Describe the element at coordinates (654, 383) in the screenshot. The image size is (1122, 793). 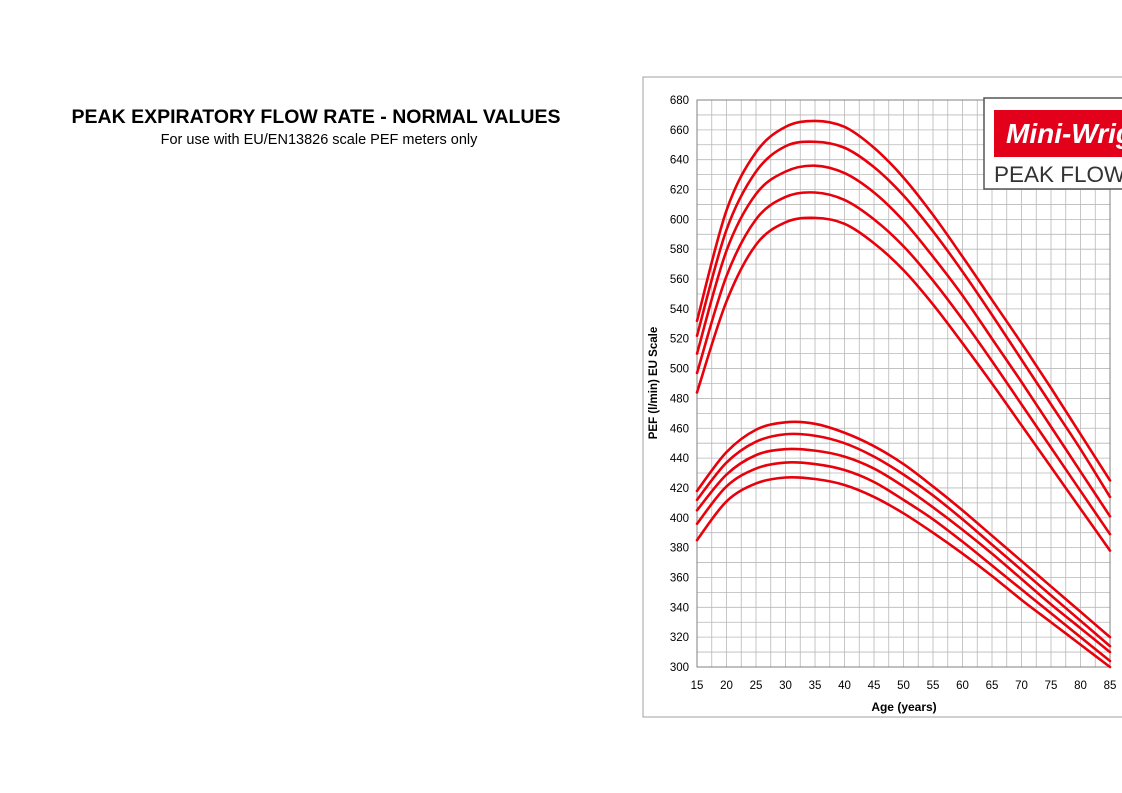
I see `y-axis-label: PEF (l/min) EU Scale` at that location.